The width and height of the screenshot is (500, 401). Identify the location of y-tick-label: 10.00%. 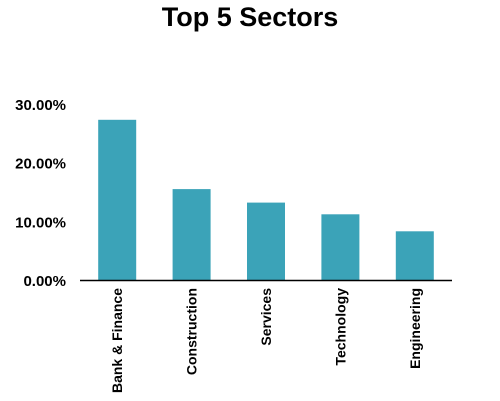
(40, 222).